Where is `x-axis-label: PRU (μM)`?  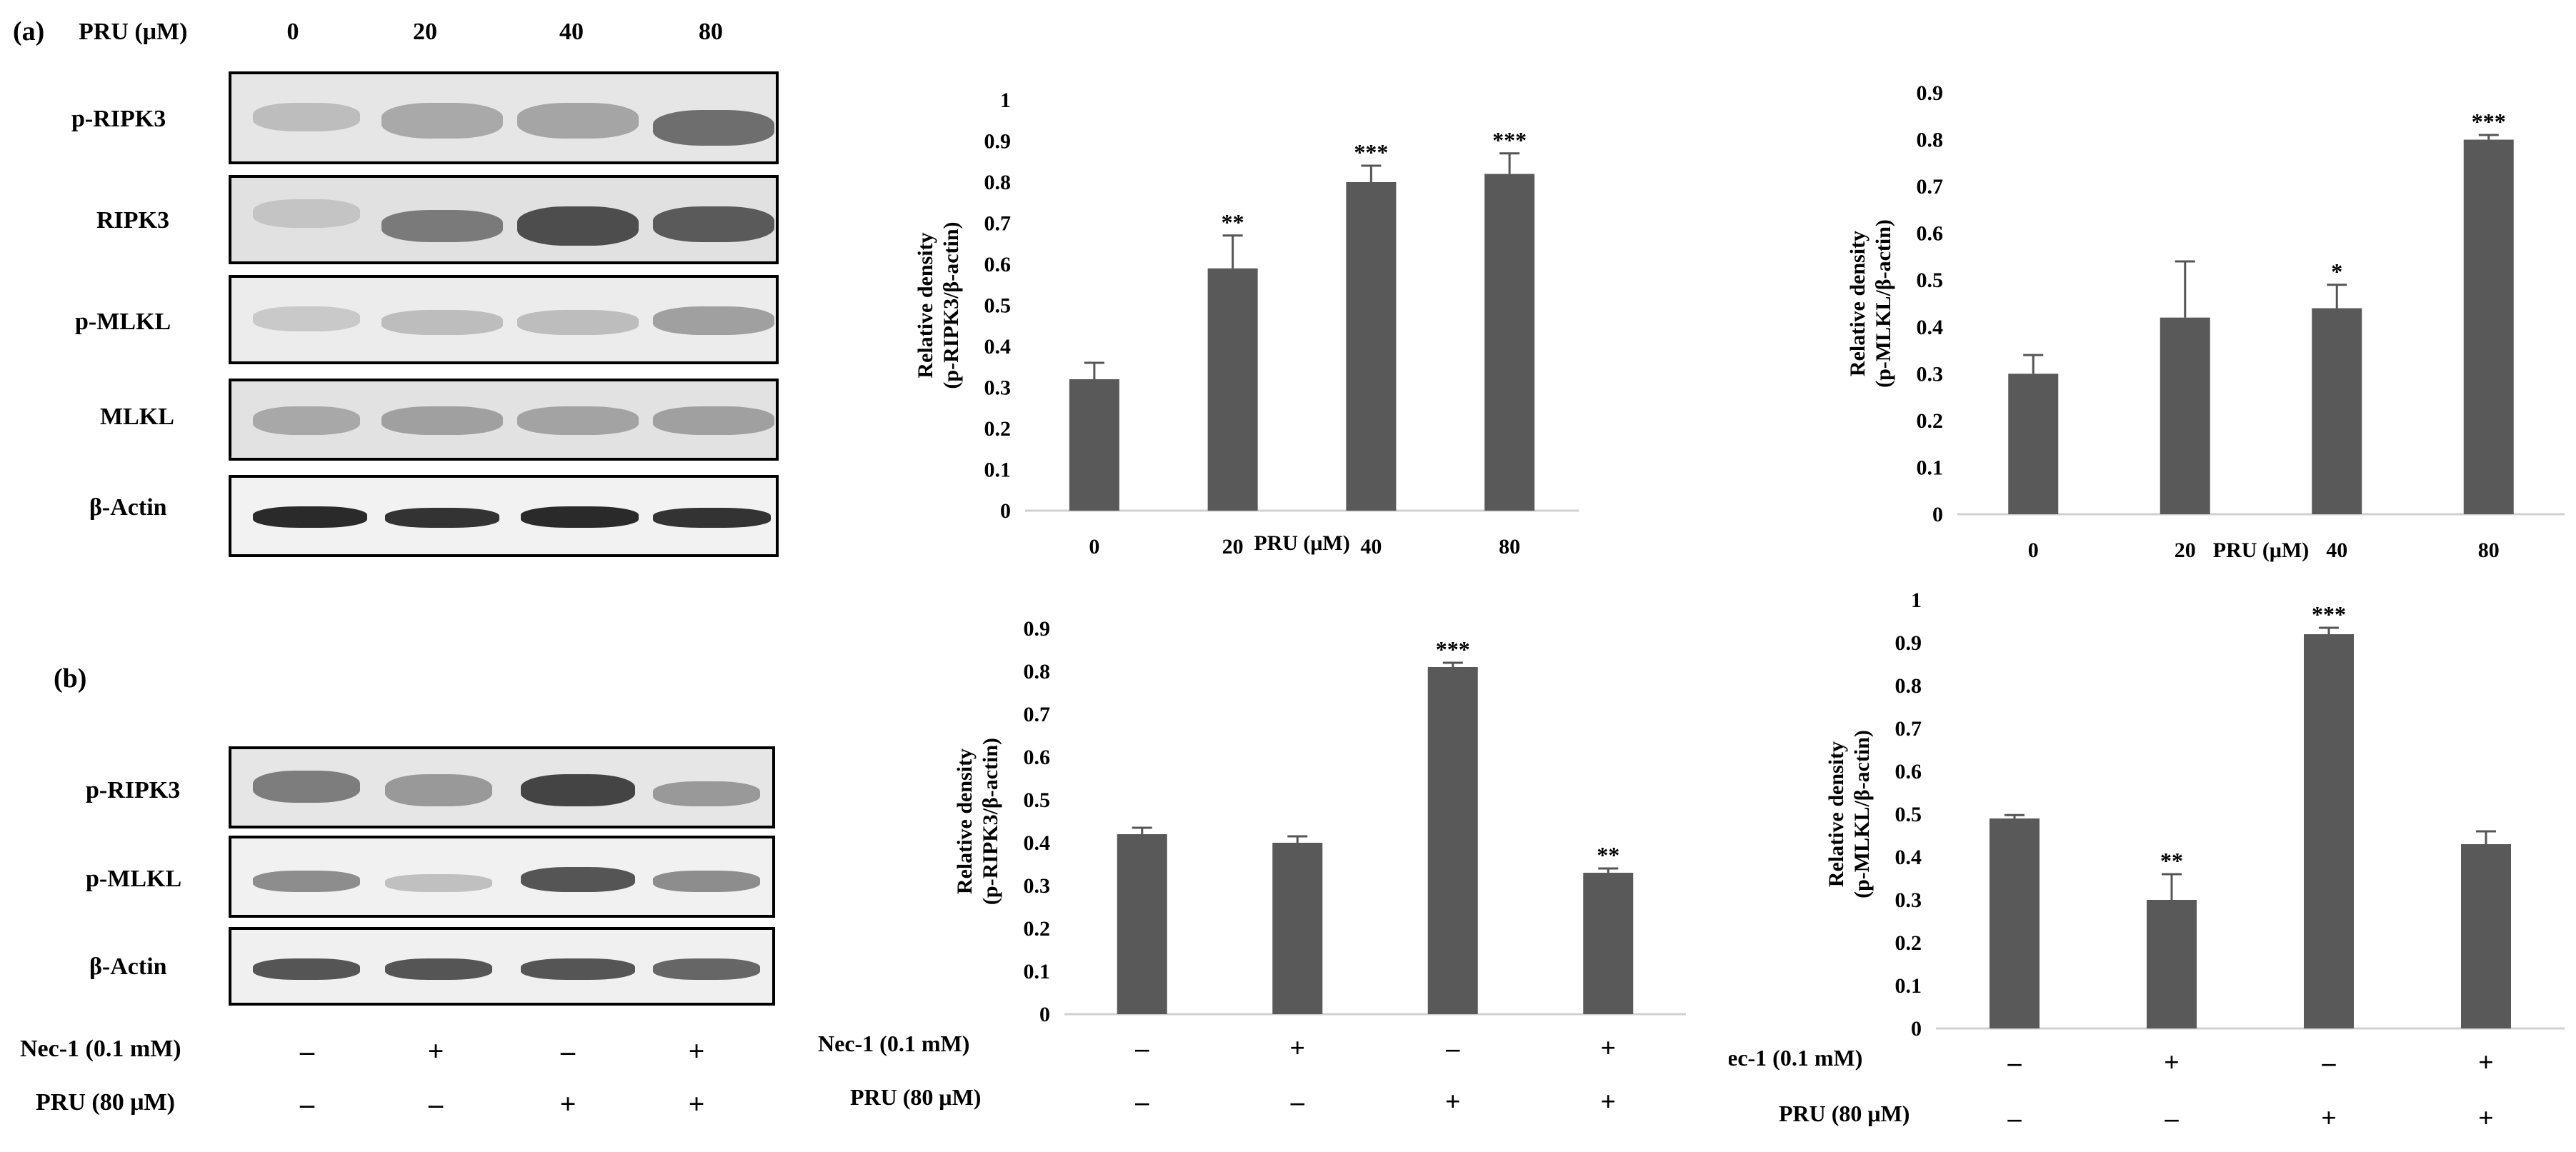 x-axis-label: PRU (μM) is located at coordinates (2261, 550).